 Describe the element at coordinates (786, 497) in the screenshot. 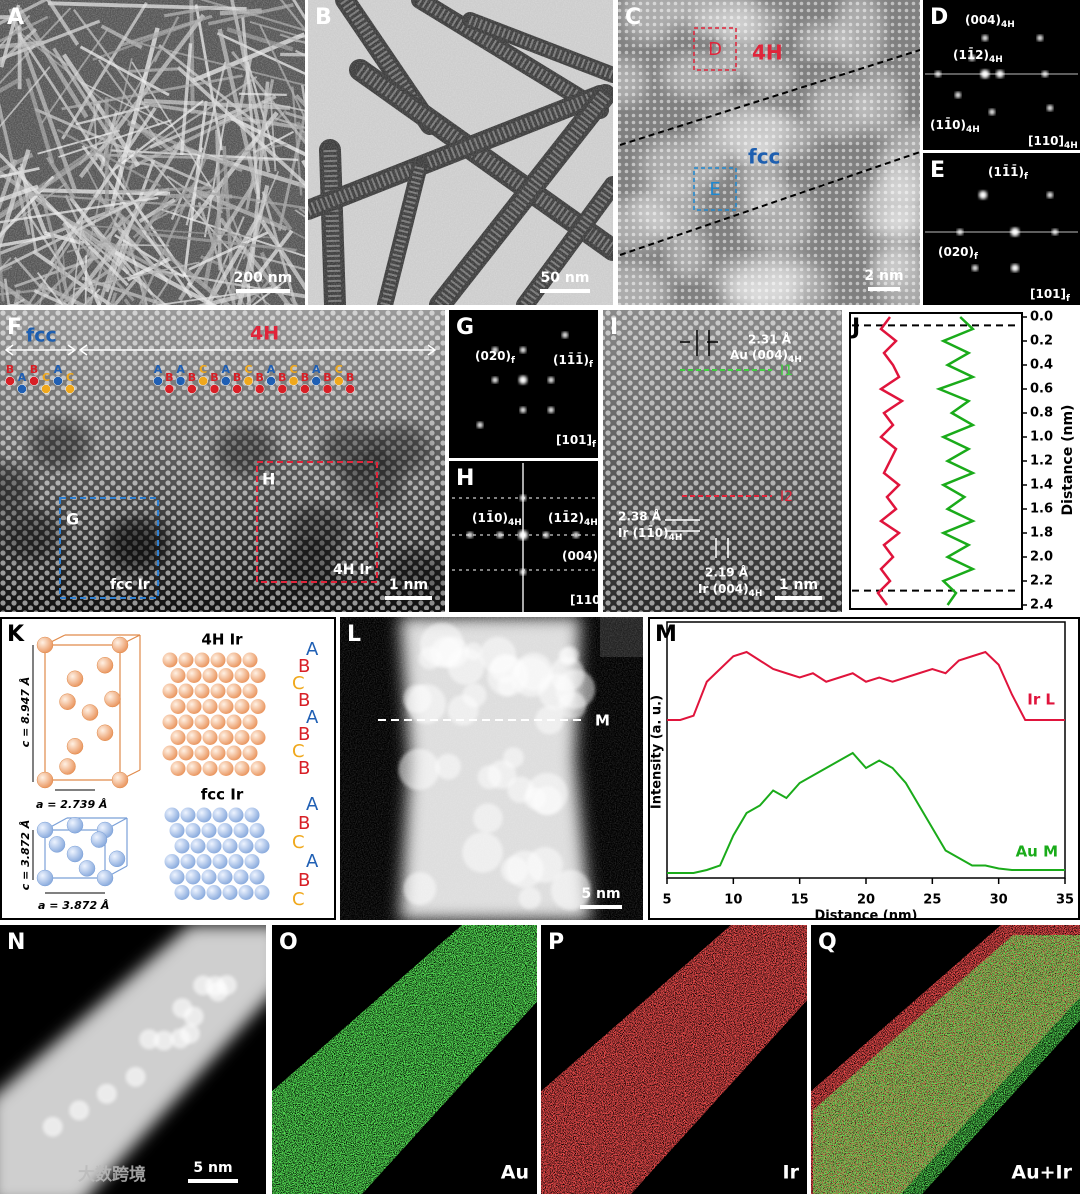

I see `profile-label: I2` at that location.